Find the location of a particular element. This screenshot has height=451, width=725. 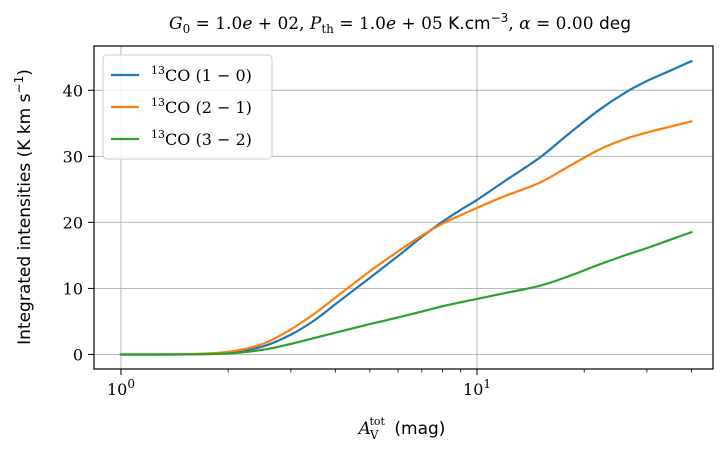

y-tick-label: 10 is located at coordinates (73, 288).